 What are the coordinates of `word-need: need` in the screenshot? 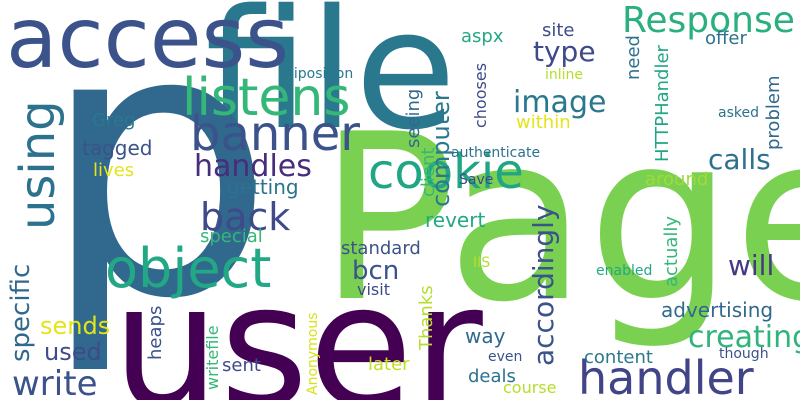 It's located at (633, 57).